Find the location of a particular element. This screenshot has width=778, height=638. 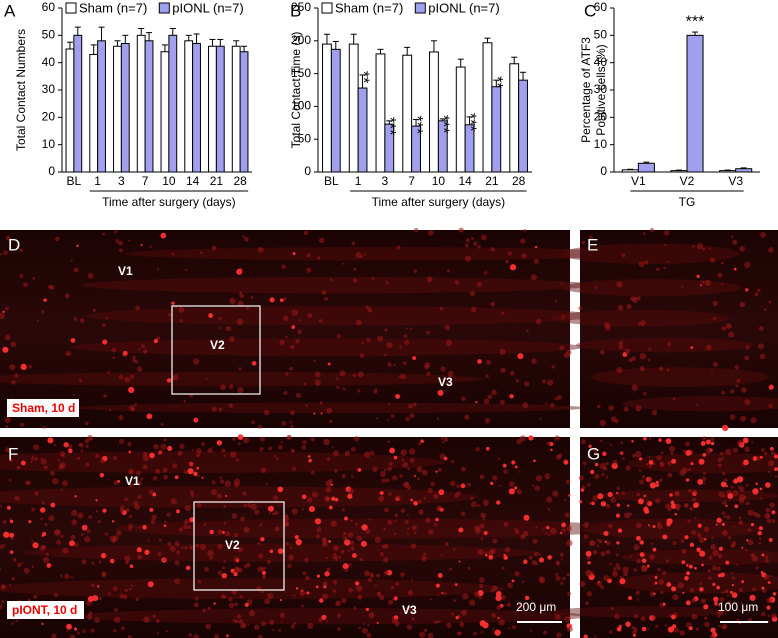

x-tick-label: V3 is located at coordinates (735, 181).